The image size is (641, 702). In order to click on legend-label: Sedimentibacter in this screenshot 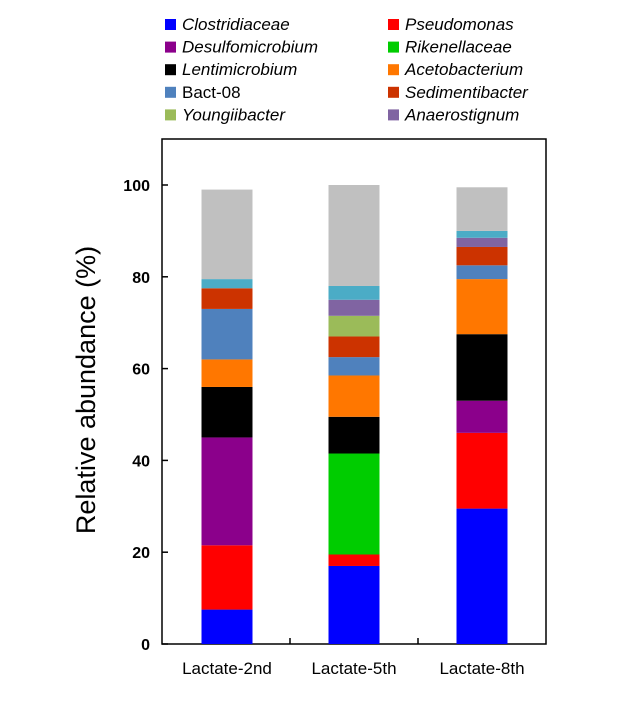, I will do `click(467, 92)`.